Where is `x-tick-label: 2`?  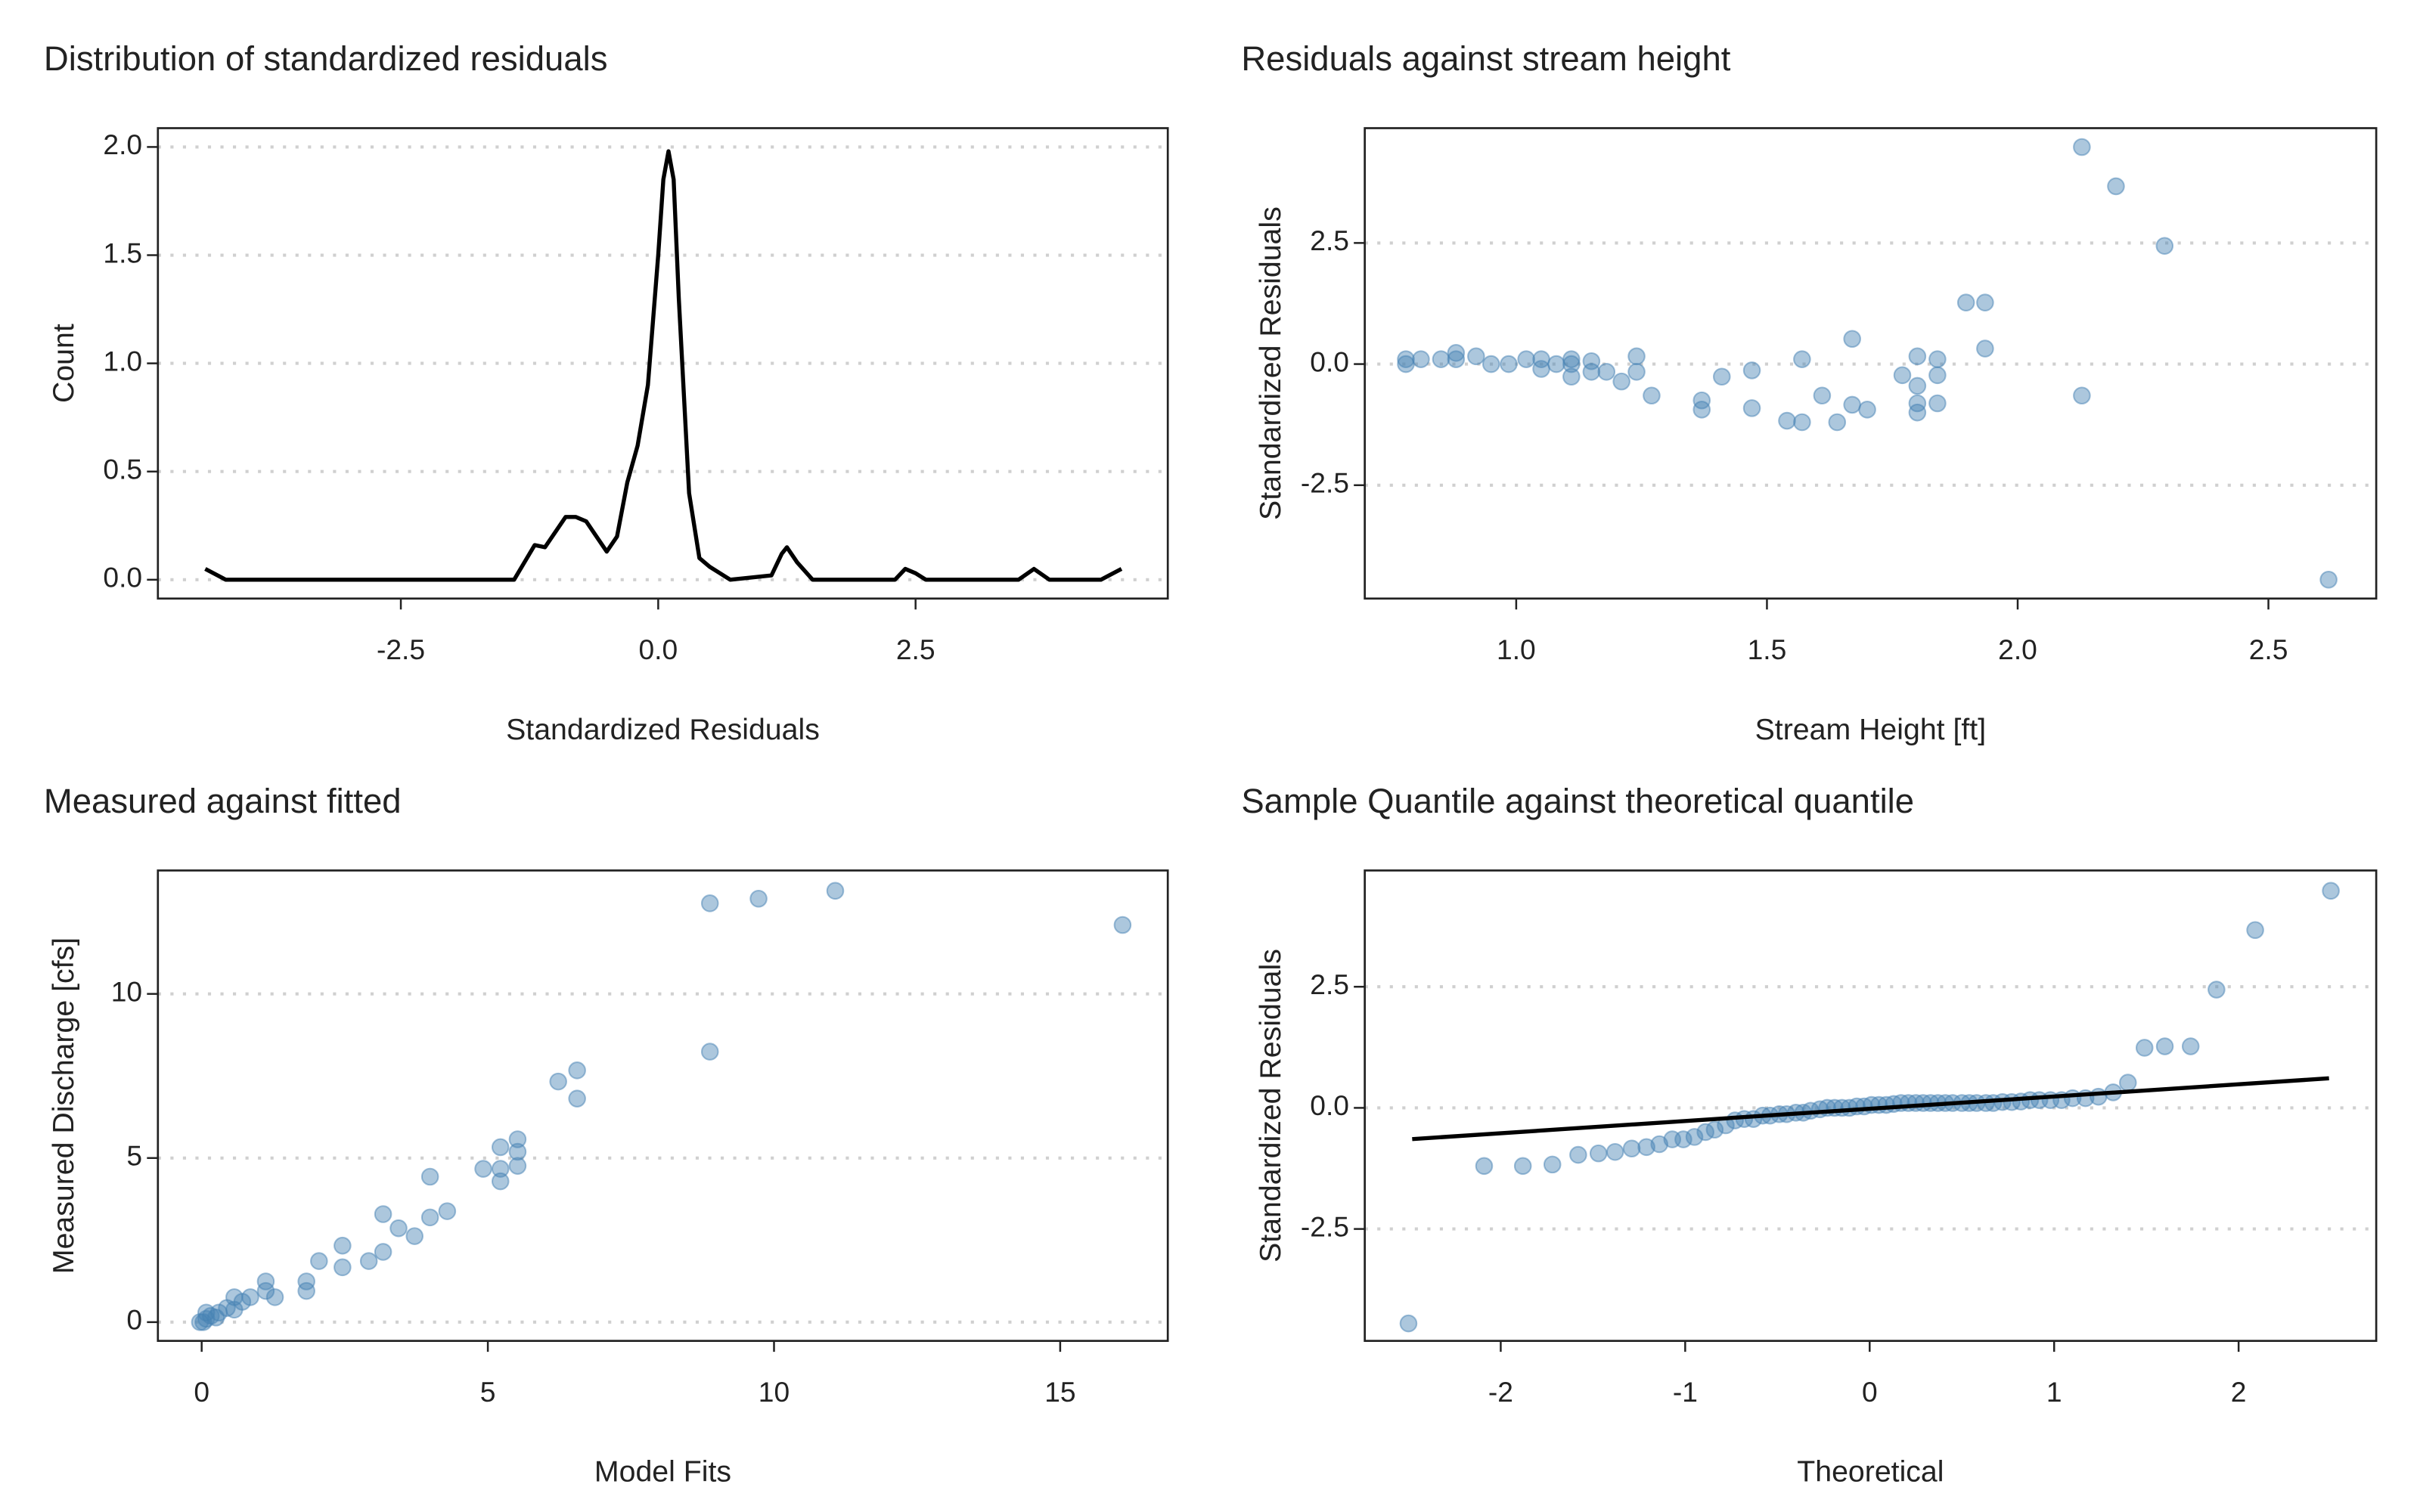 x-tick-label: 2 is located at coordinates (2239, 1392).